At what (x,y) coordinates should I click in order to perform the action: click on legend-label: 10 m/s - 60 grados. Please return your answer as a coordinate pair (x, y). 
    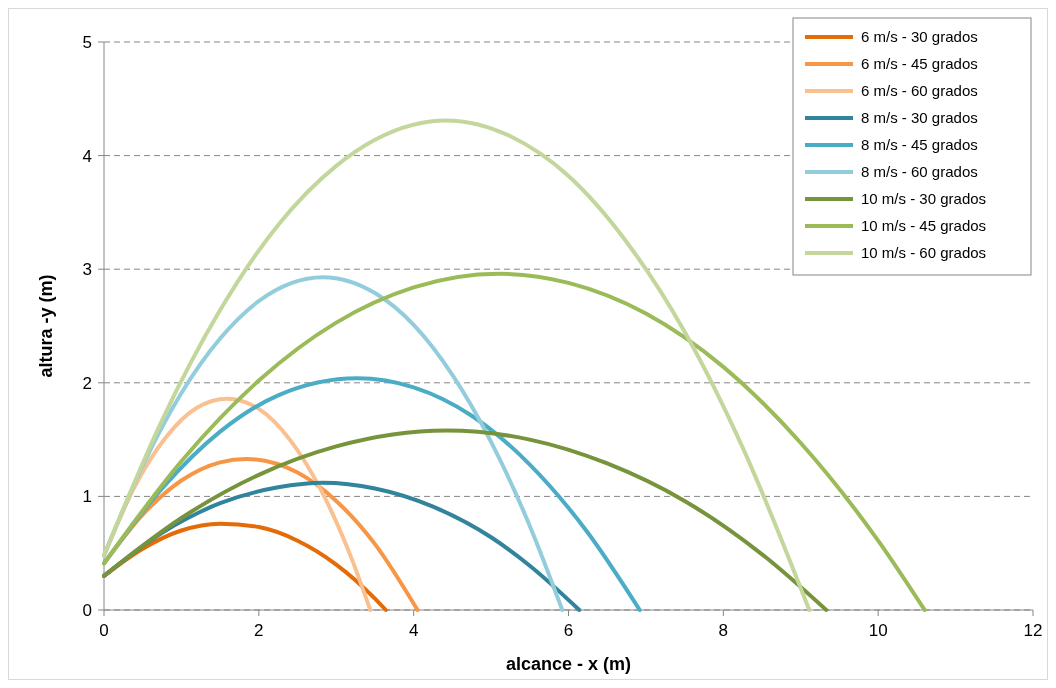
    Looking at the image, I should click on (924, 253).